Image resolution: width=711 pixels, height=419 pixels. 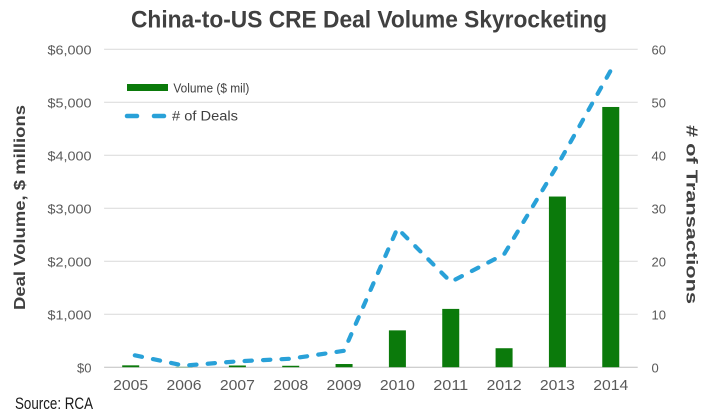 I want to click on svg-text: 2013, so click(x=557, y=386).